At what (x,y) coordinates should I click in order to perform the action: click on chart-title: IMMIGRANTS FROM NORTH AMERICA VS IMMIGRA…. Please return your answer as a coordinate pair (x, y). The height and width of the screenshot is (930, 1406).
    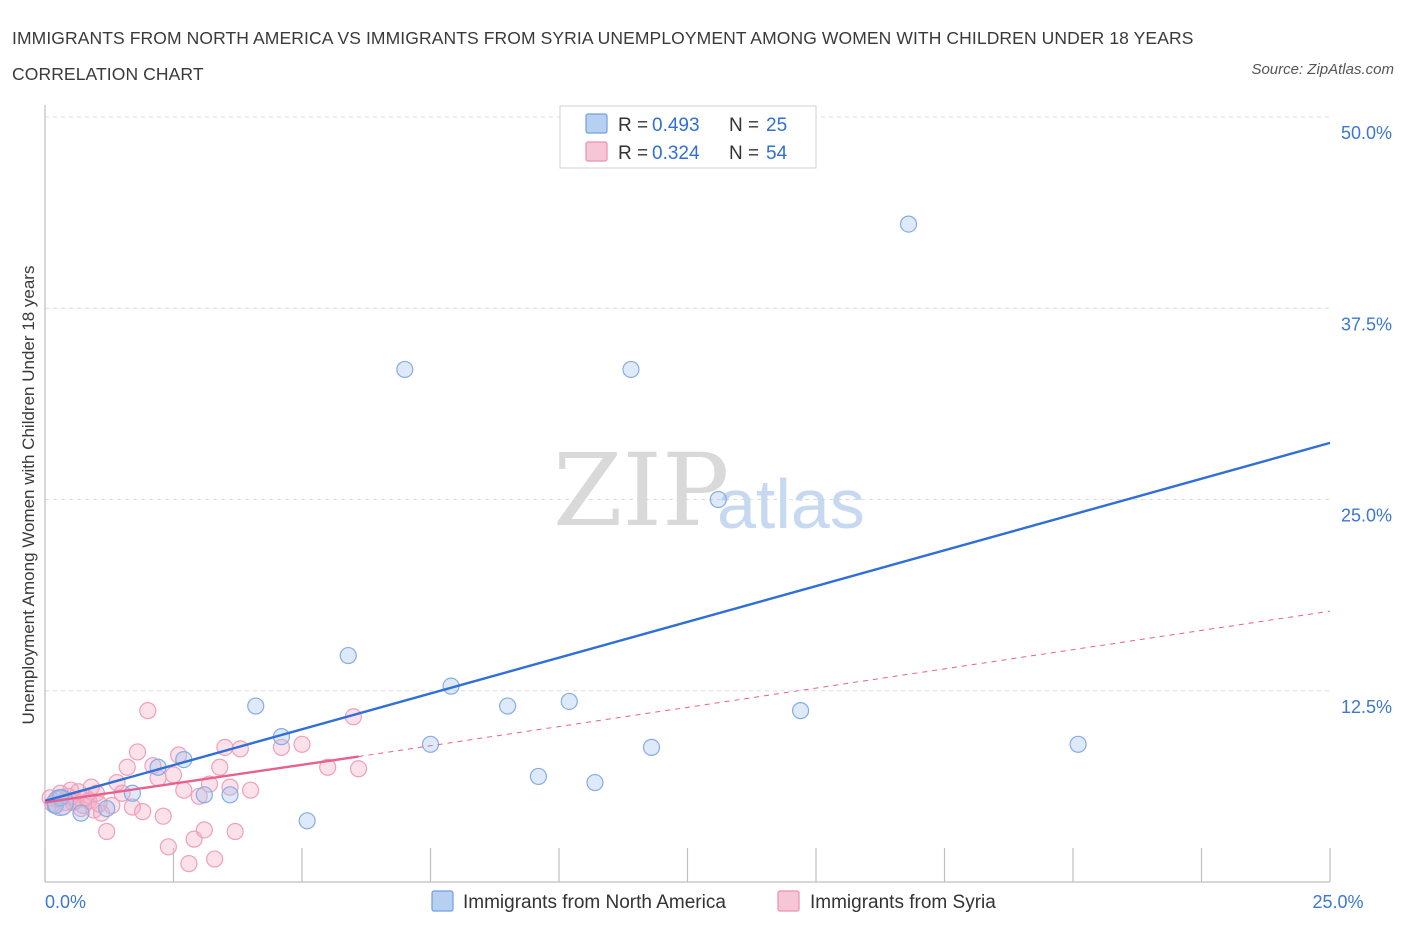
    Looking at the image, I should click on (603, 56).